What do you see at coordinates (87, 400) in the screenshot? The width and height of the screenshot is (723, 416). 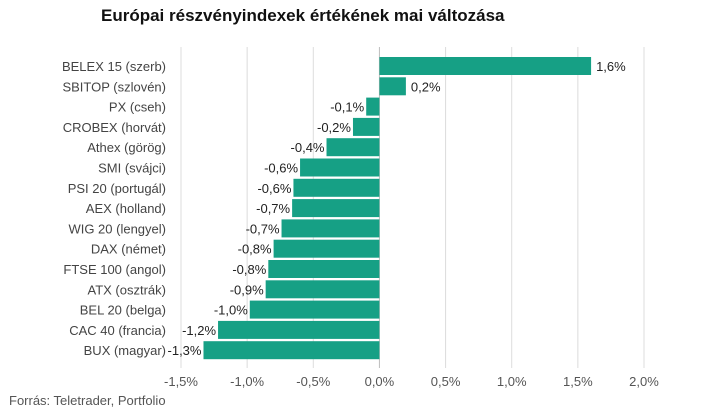 I see `source-note: Forrás: Teletrader, Portfolio` at bounding box center [87, 400].